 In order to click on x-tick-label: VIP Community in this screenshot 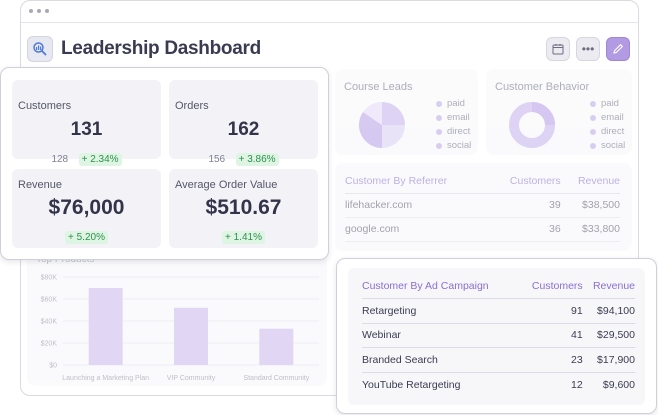, I will do `click(191, 378)`.